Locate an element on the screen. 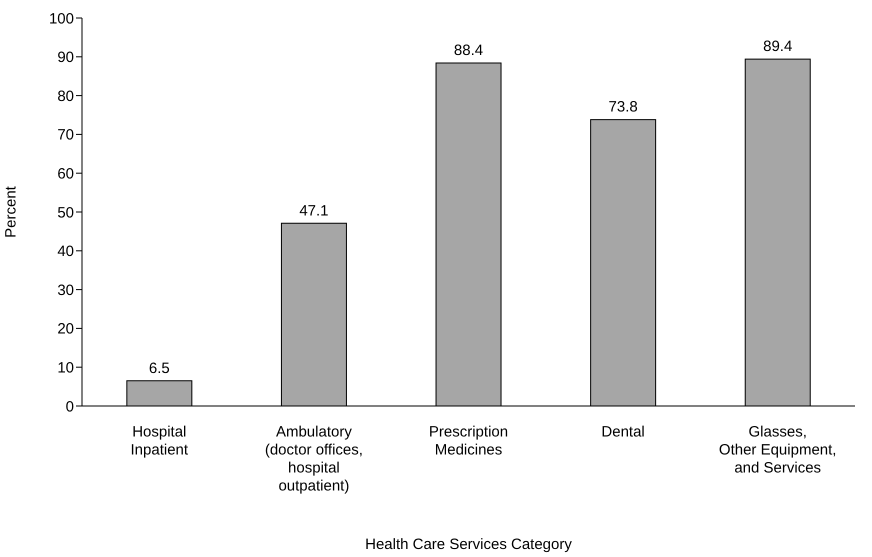 The height and width of the screenshot is (557, 872). y-tick-label: 30 is located at coordinates (65, 290).